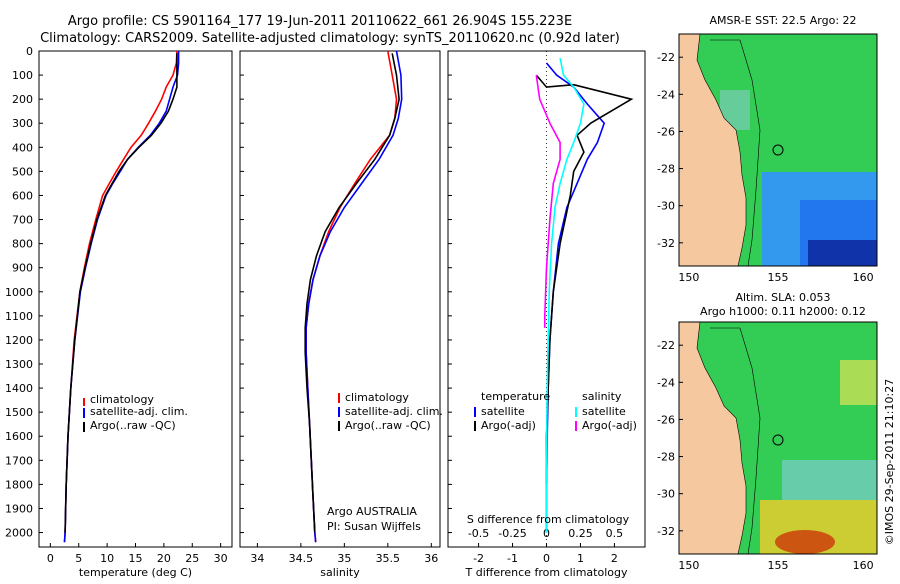 Image resolution: width=900 pixels, height=584 pixels. I want to click on x-tick-label: 36, so click(431, 558).